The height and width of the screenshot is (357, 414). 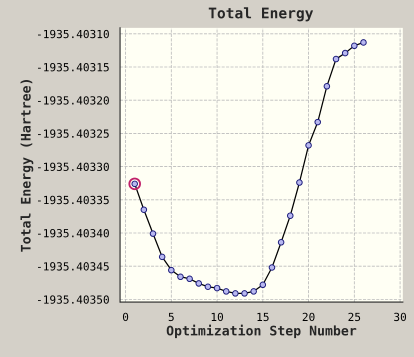 I want to click on x-tick-label: 5, so click(x=171, y=317).